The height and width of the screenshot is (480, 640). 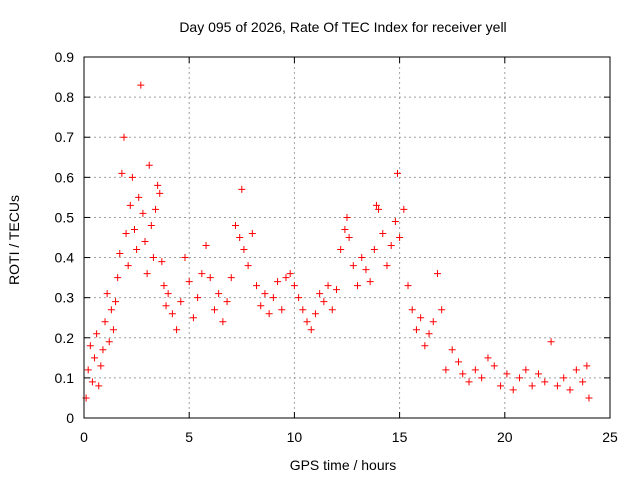 I want to click on x-tick-label: 15, so click(x=400, y=437).